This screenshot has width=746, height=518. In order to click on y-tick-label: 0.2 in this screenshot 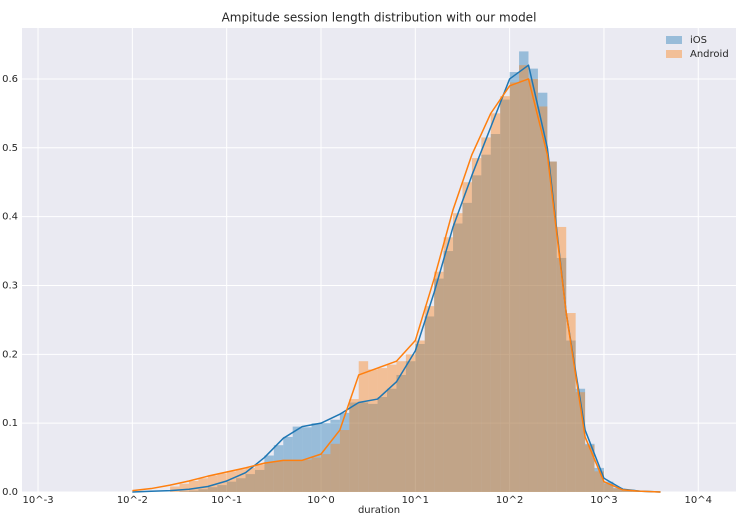, I will do `click(10, 354)`.